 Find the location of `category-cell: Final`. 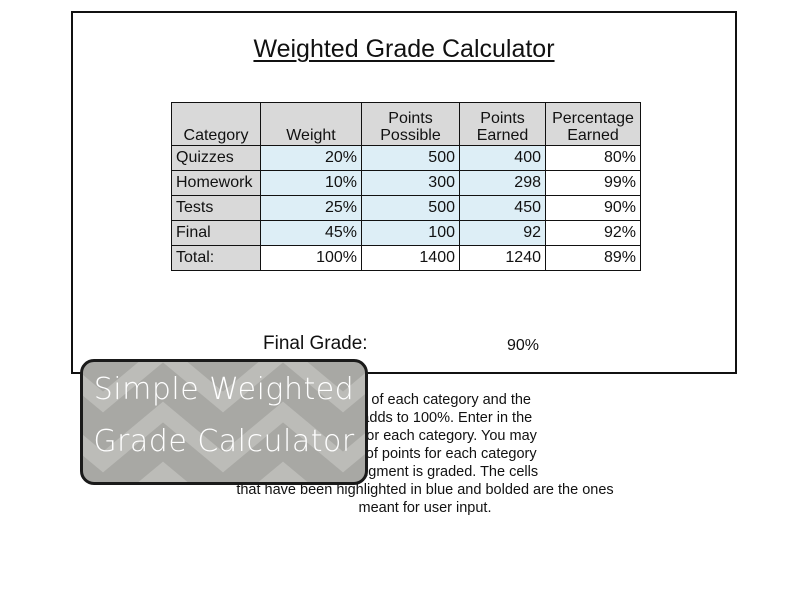

category-cell: Final is located at coordinates (216, 233).